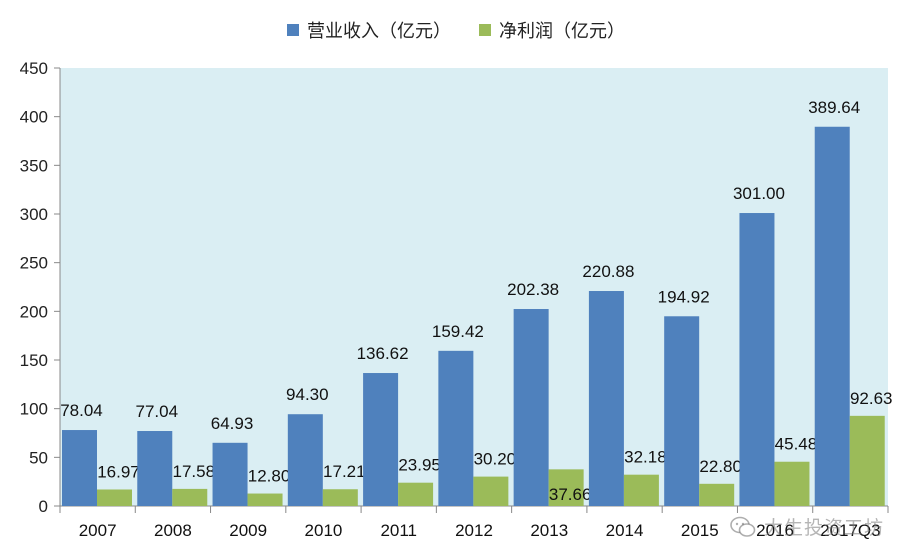 The height and width of the screenshot is (558, 912). I want to click on y-tick-label: 0, so click(43, 506).